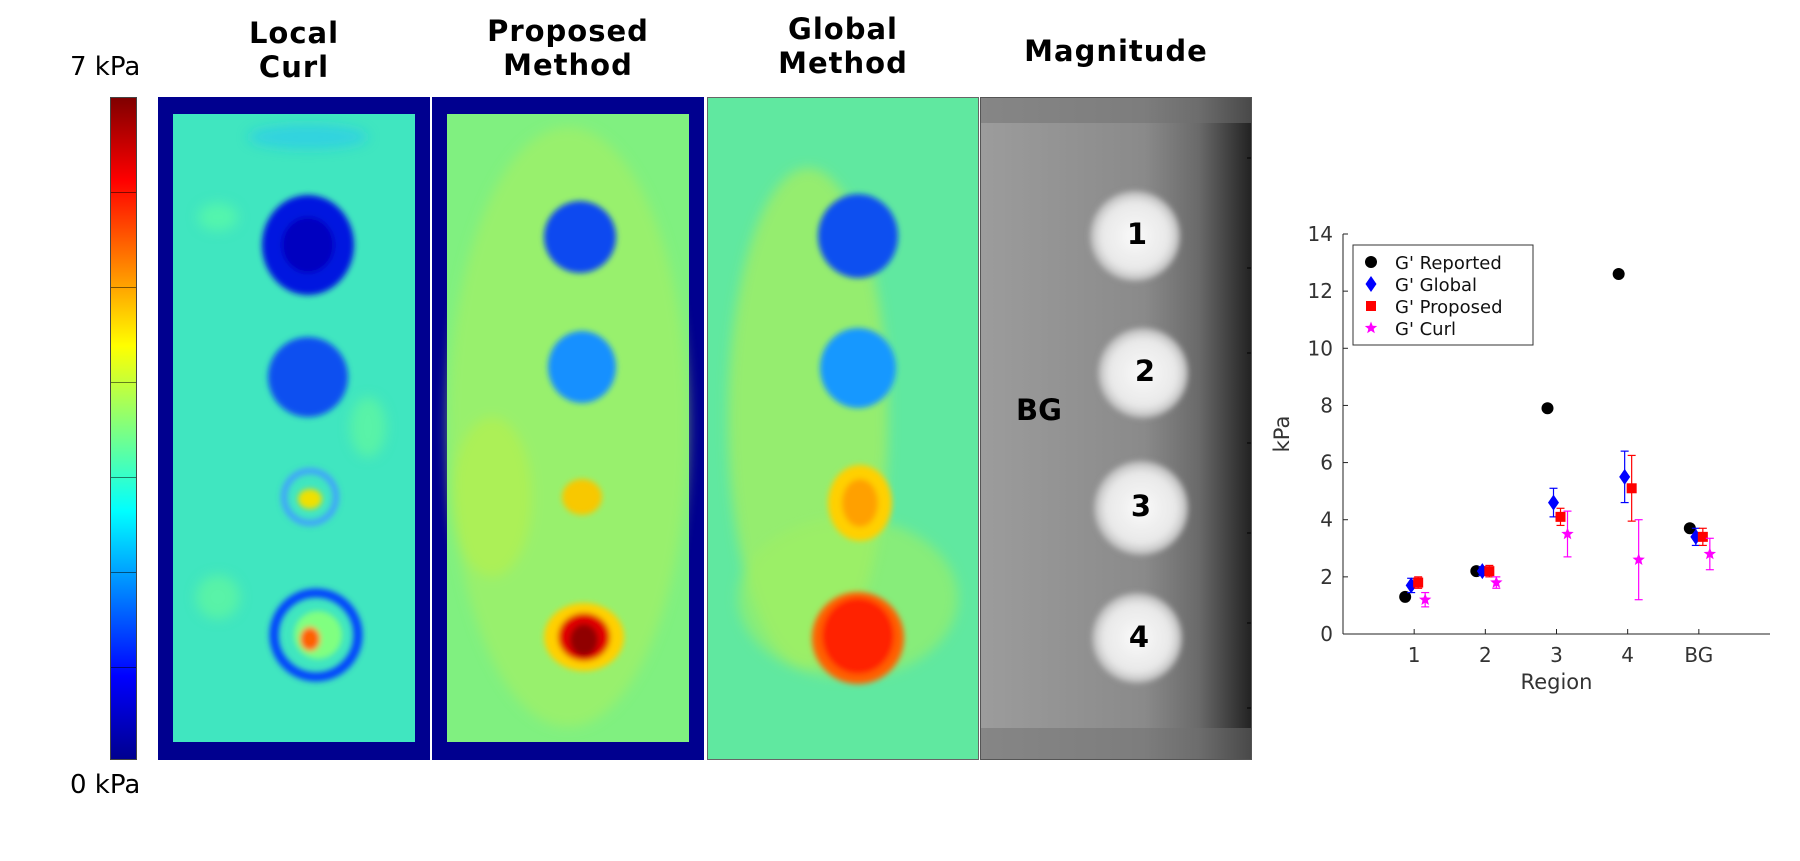 The height and width of the screenshot is (861, 1800). What do you see at coordinates (1116, 428) in the screenshot?
I see `magnitude-image: 1 2 3 4 BG` at bounding box center [1116, 428].